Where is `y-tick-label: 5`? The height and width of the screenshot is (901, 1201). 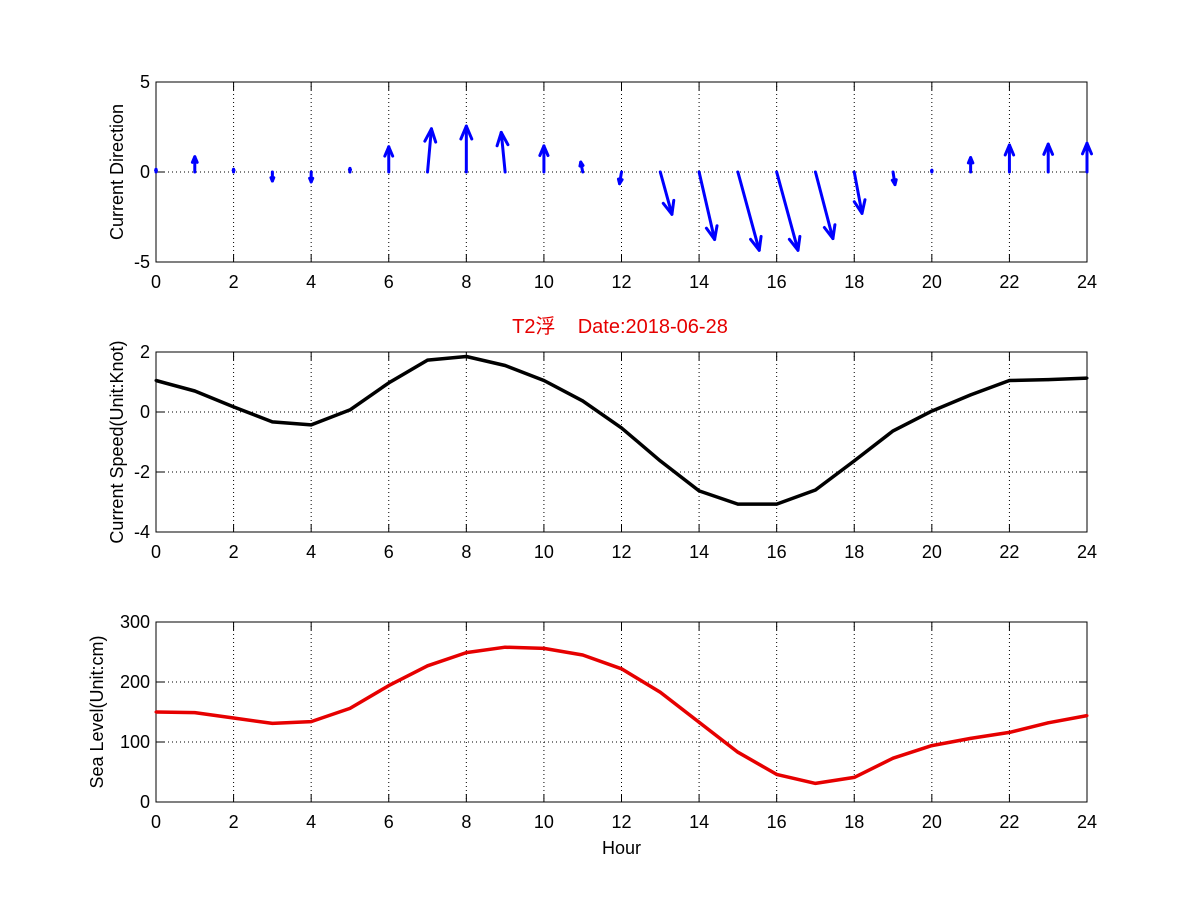 y-tick-label: 5 is located at coordinates (145, 82).